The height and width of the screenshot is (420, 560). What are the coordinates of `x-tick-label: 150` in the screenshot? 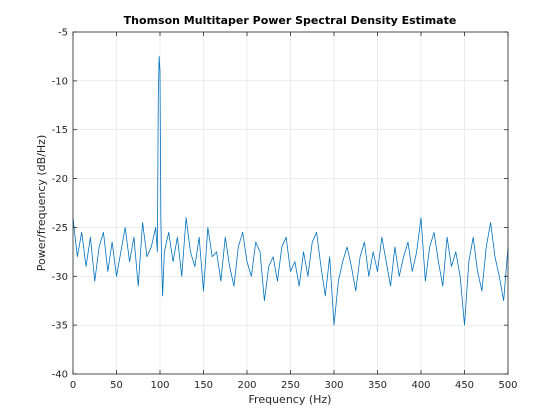 It's located at (203, 385).